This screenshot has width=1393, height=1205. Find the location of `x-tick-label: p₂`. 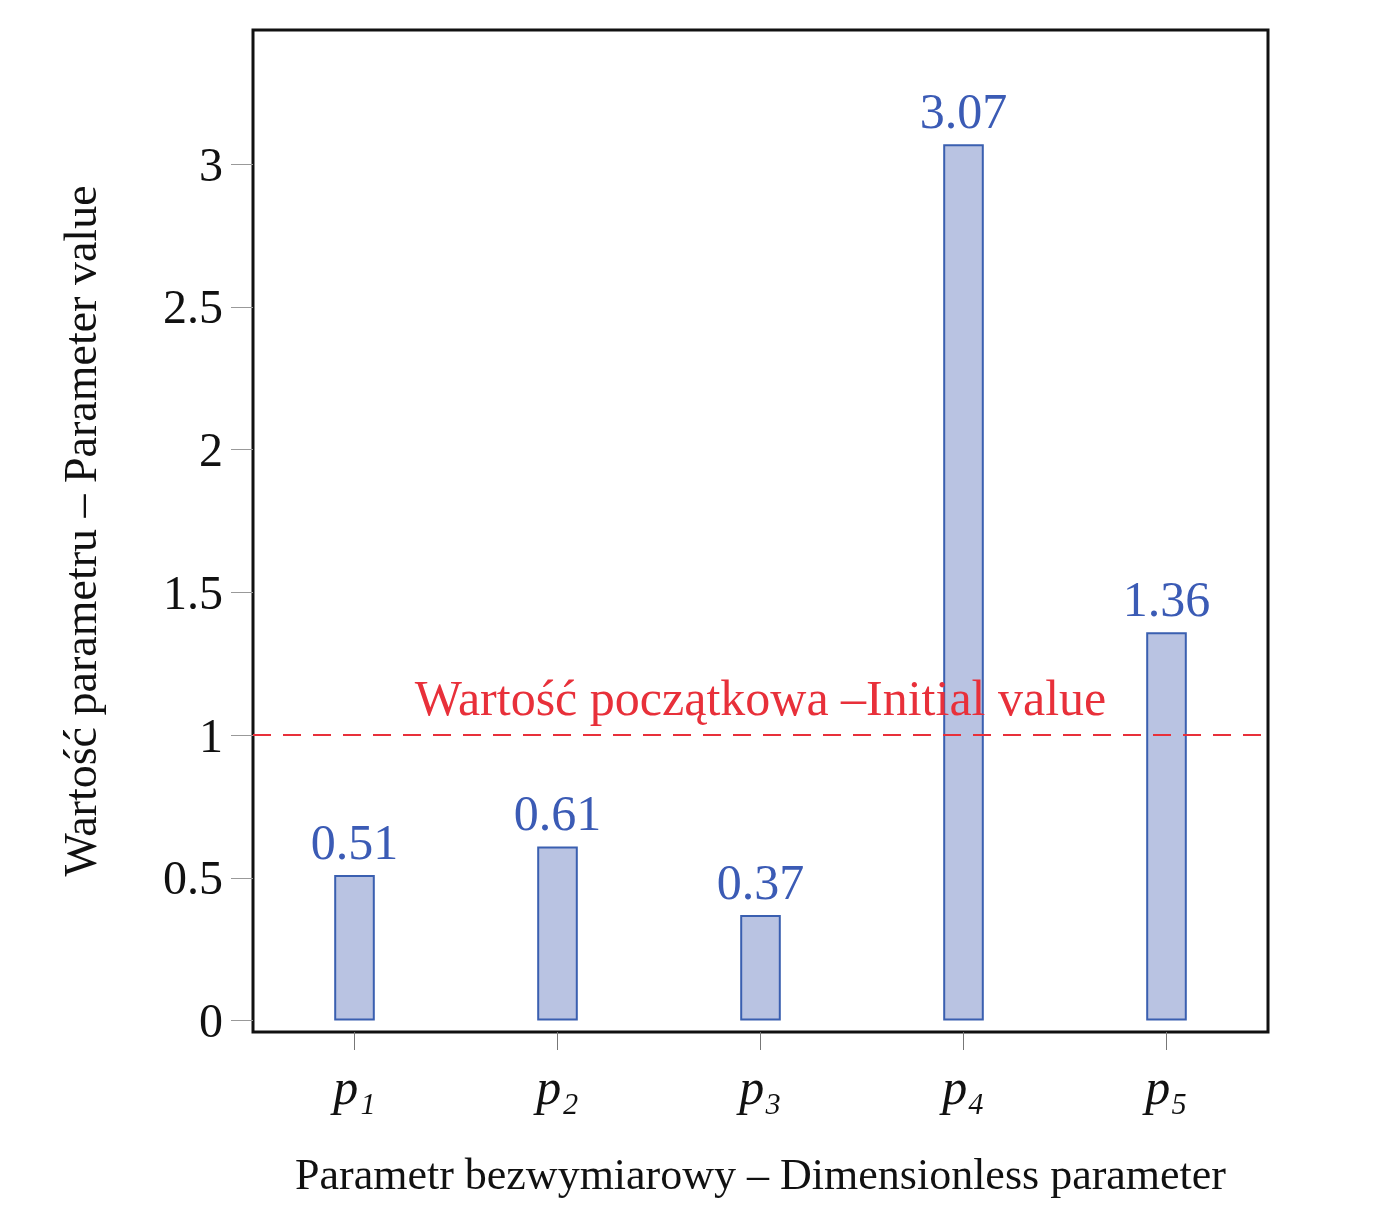

x-tick-label: p₂ is located at coordinates (556, 1087).